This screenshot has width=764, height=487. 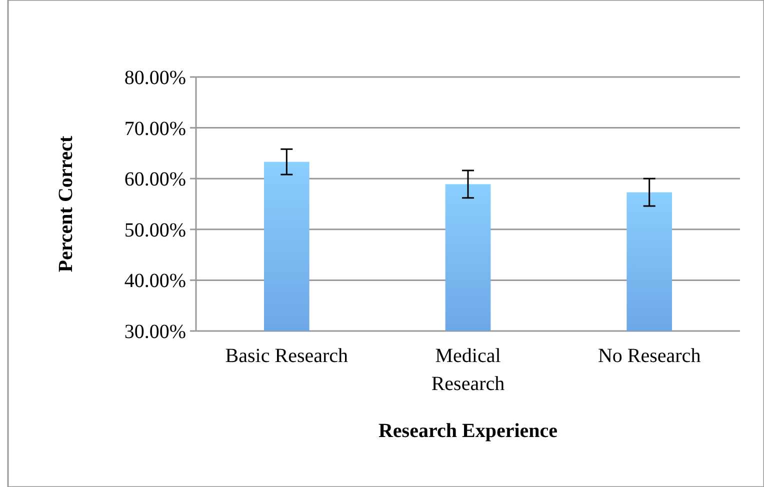 I want to click on x-axis-title: Research Experience, so click(x=468, y=431).